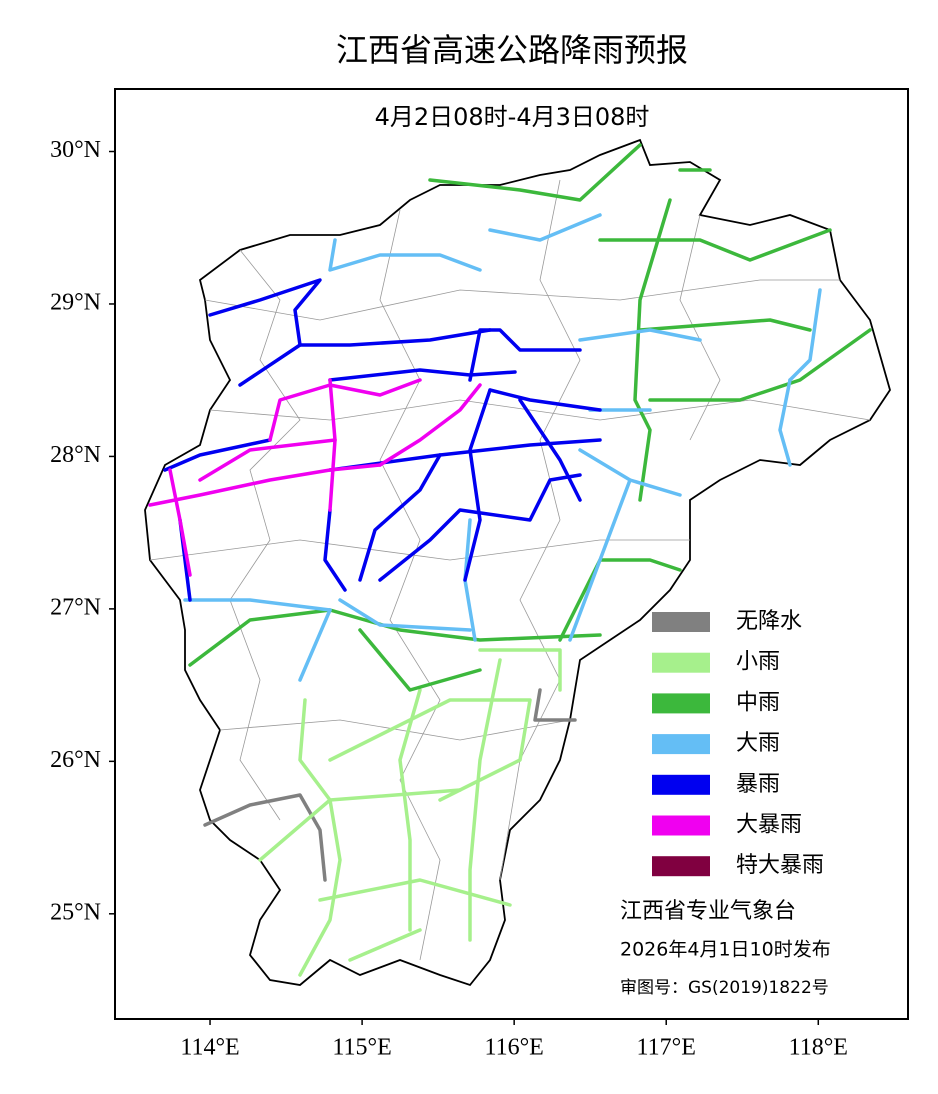 The image size is (938, 1094). Describe the element at coordinates (75, 607) in the screenshot. I see `y-tick-label: 27°N` at that location.